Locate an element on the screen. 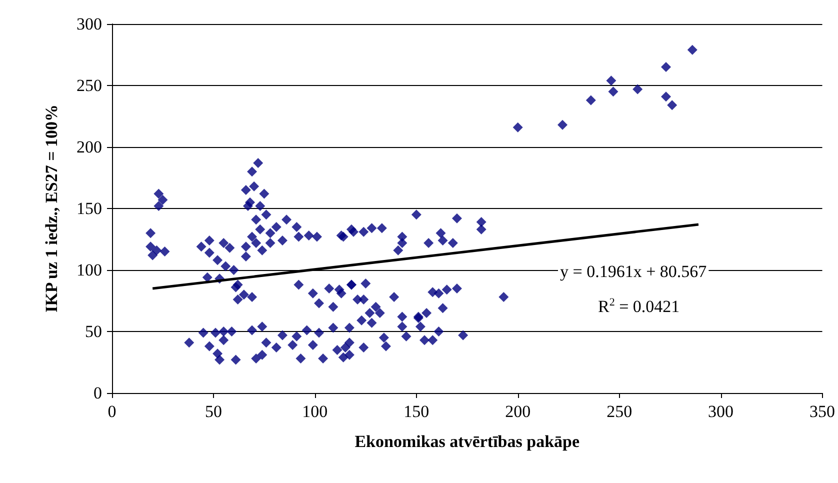  y-tick-label: 0 is located at coordinates (98, 393).